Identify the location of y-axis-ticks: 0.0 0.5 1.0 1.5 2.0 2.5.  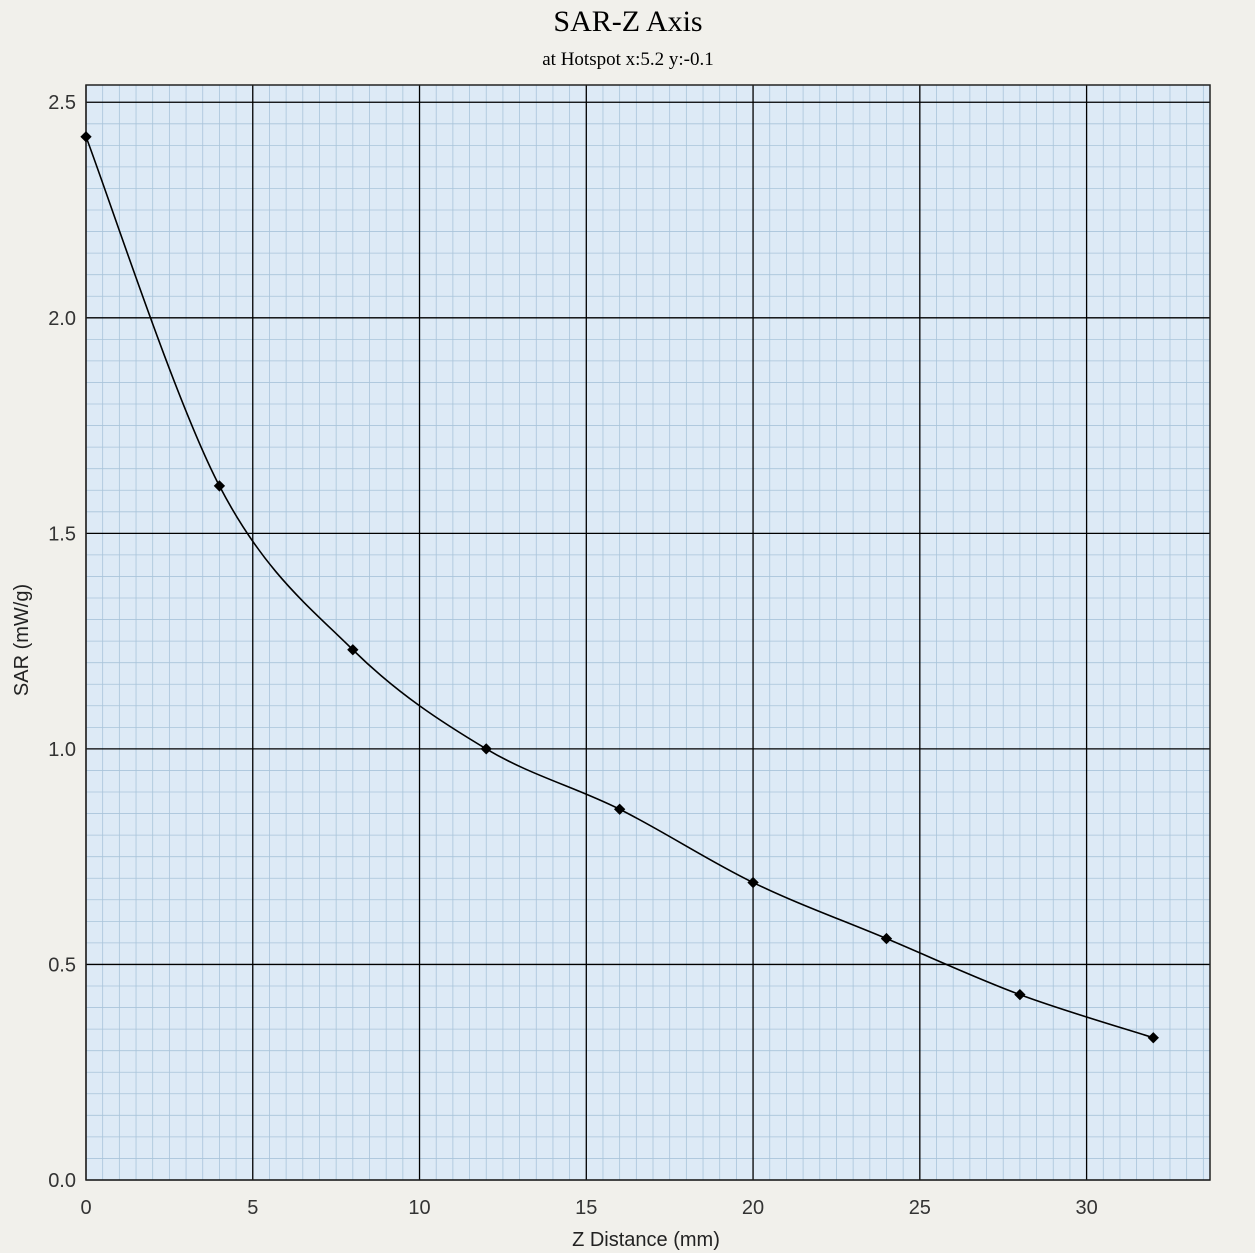
(62, 642).